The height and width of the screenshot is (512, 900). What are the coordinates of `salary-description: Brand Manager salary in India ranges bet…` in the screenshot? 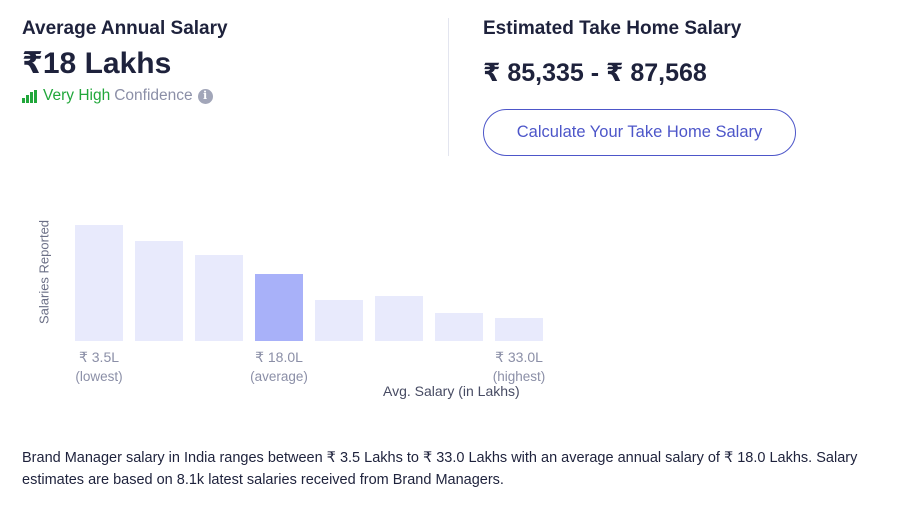 It's located at (440, 469).